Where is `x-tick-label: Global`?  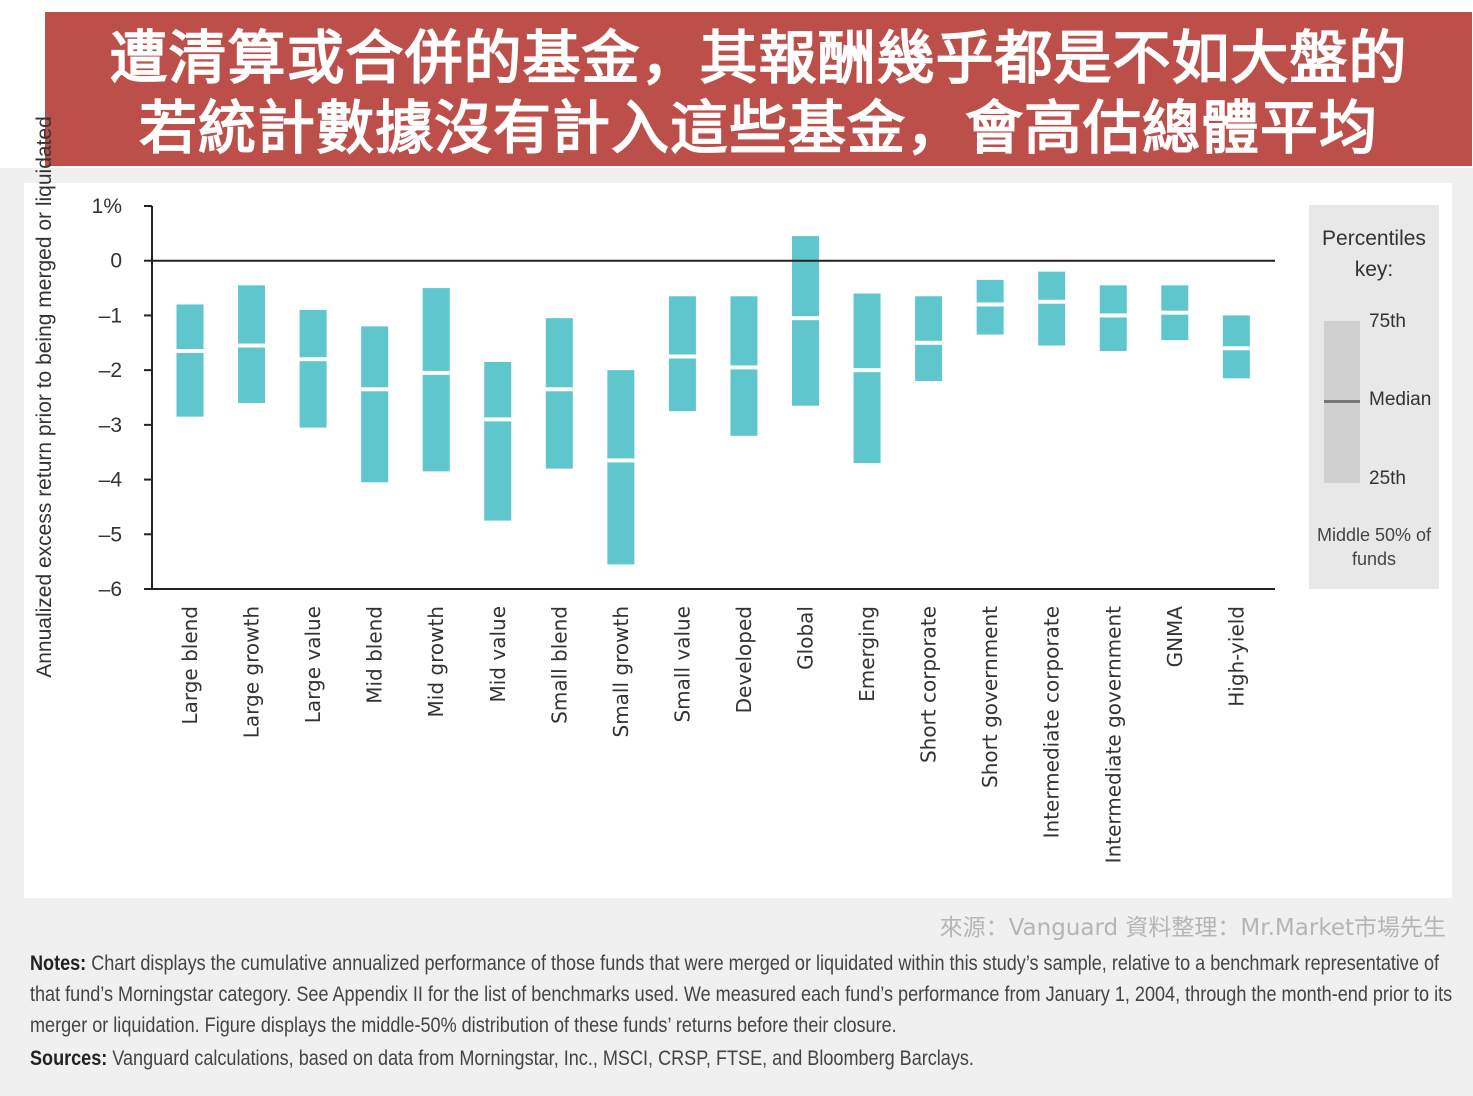
x-tick-label: Global is located at coordinates (806, 638).